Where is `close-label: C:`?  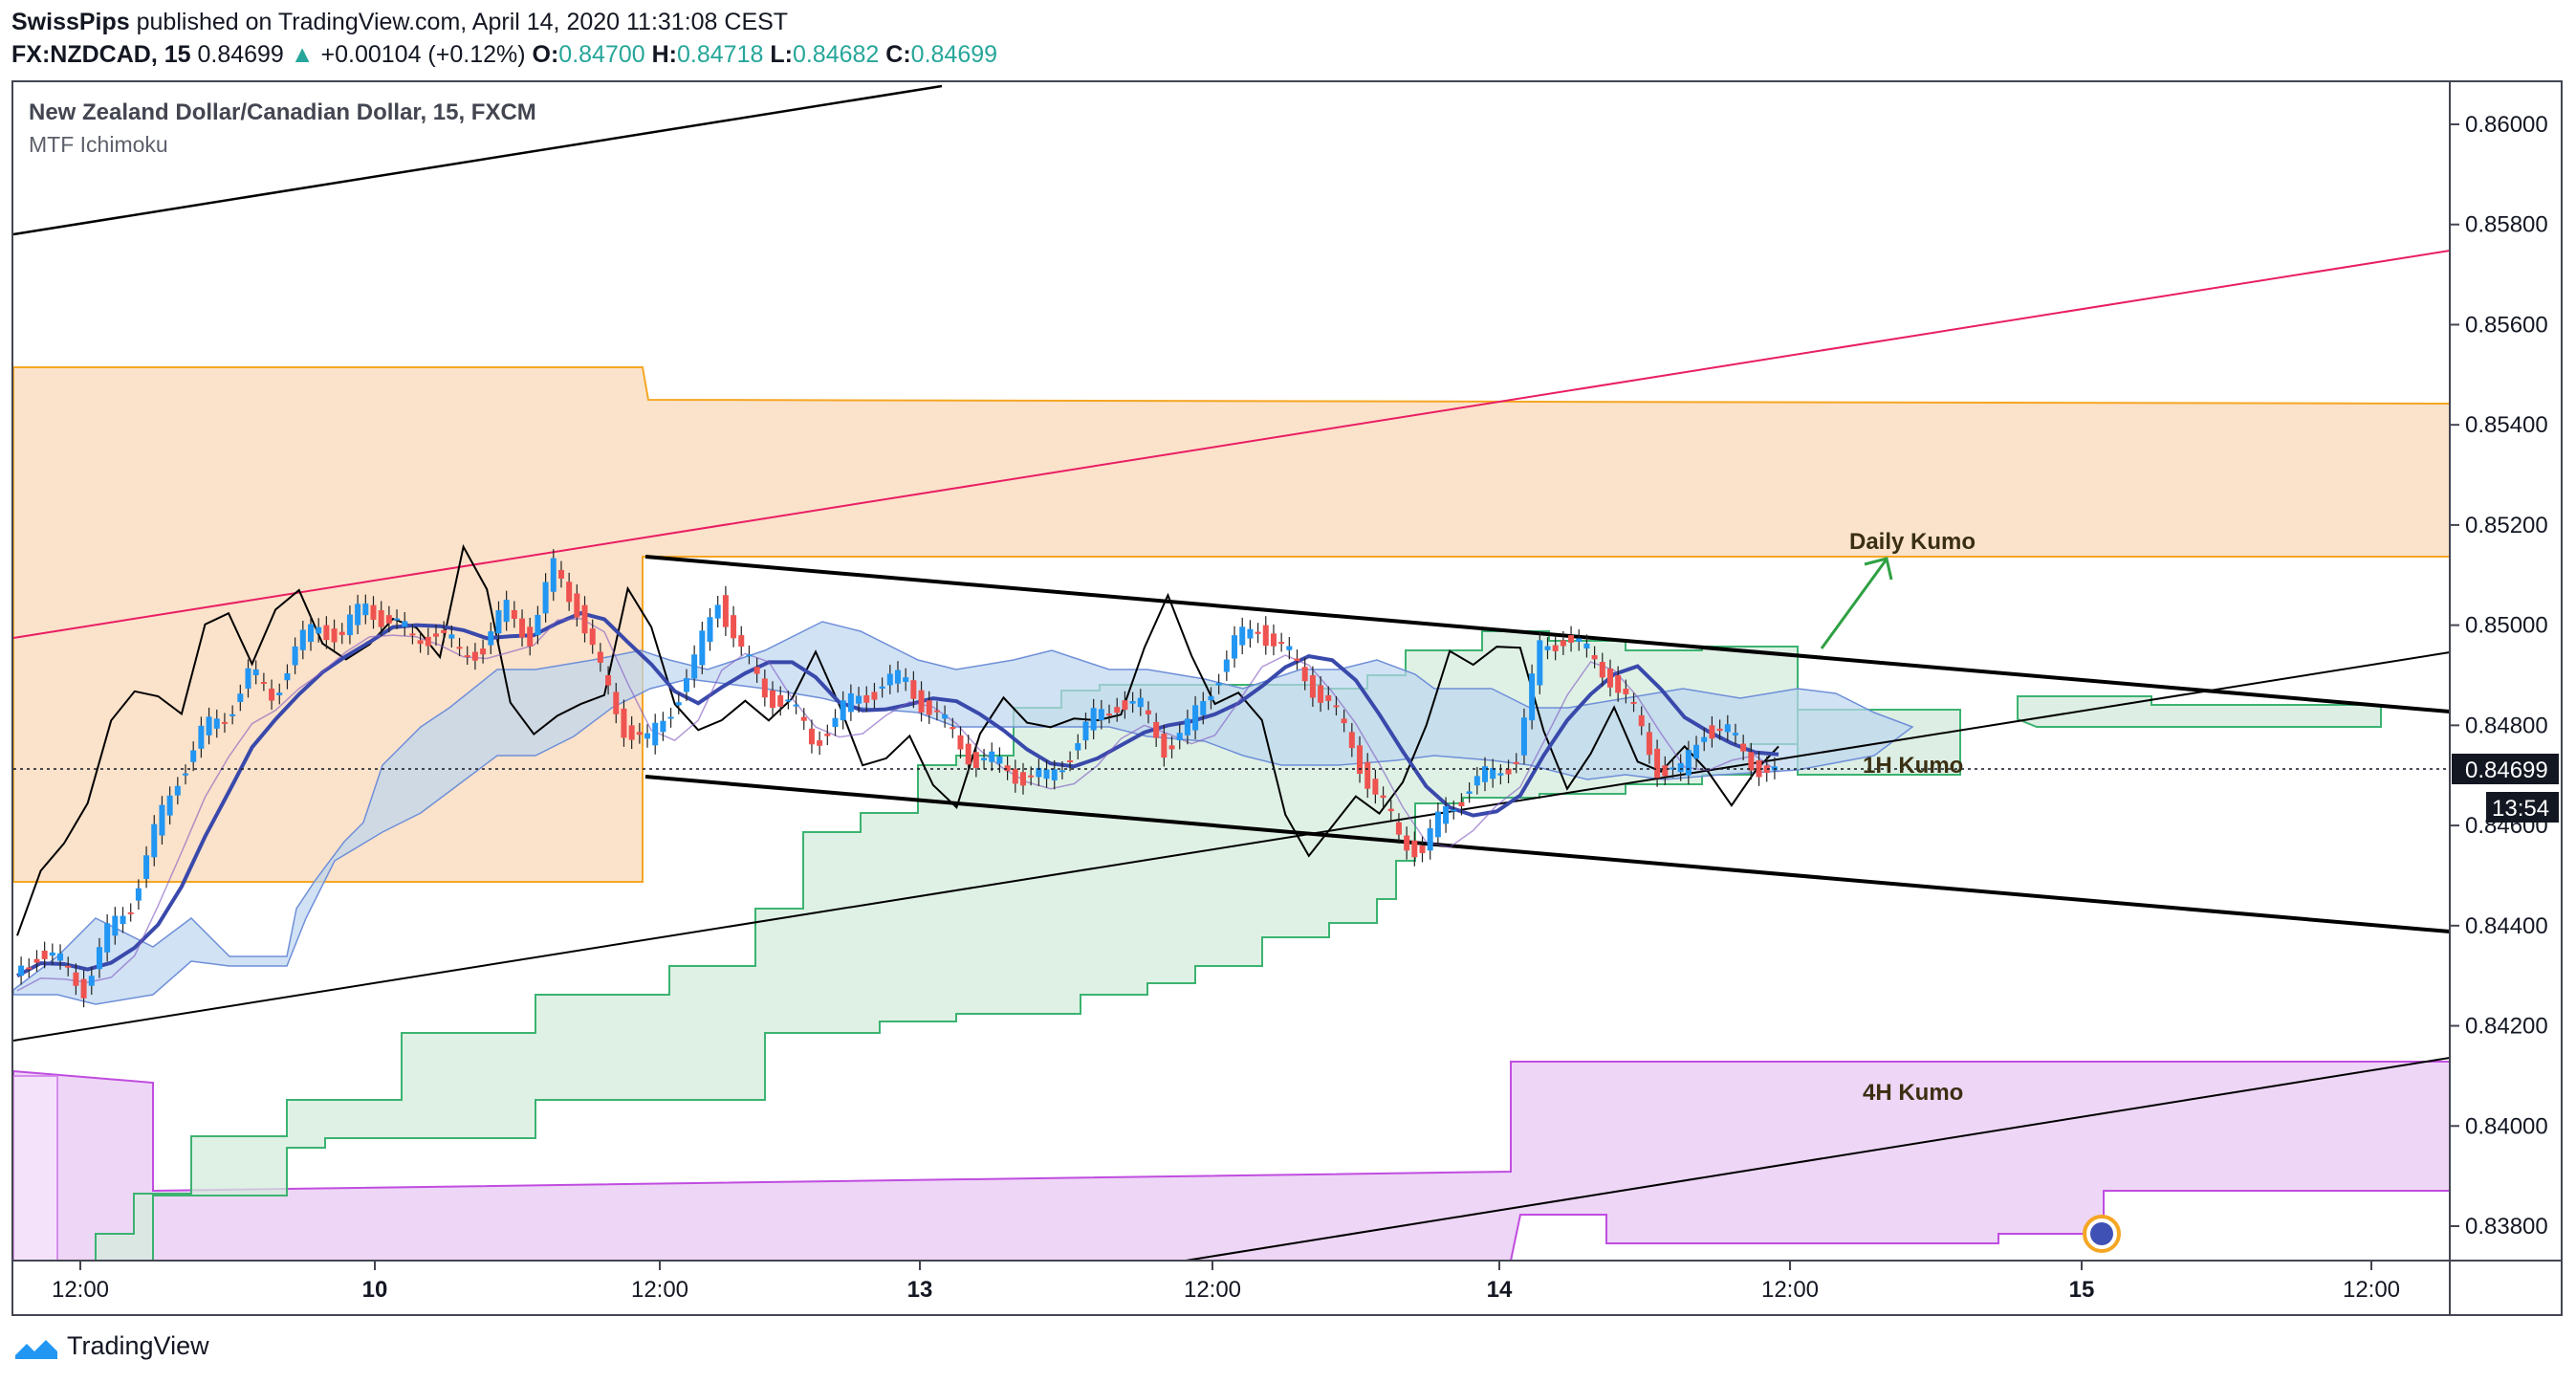
close-label: C: is located at coordinates (898, 55).